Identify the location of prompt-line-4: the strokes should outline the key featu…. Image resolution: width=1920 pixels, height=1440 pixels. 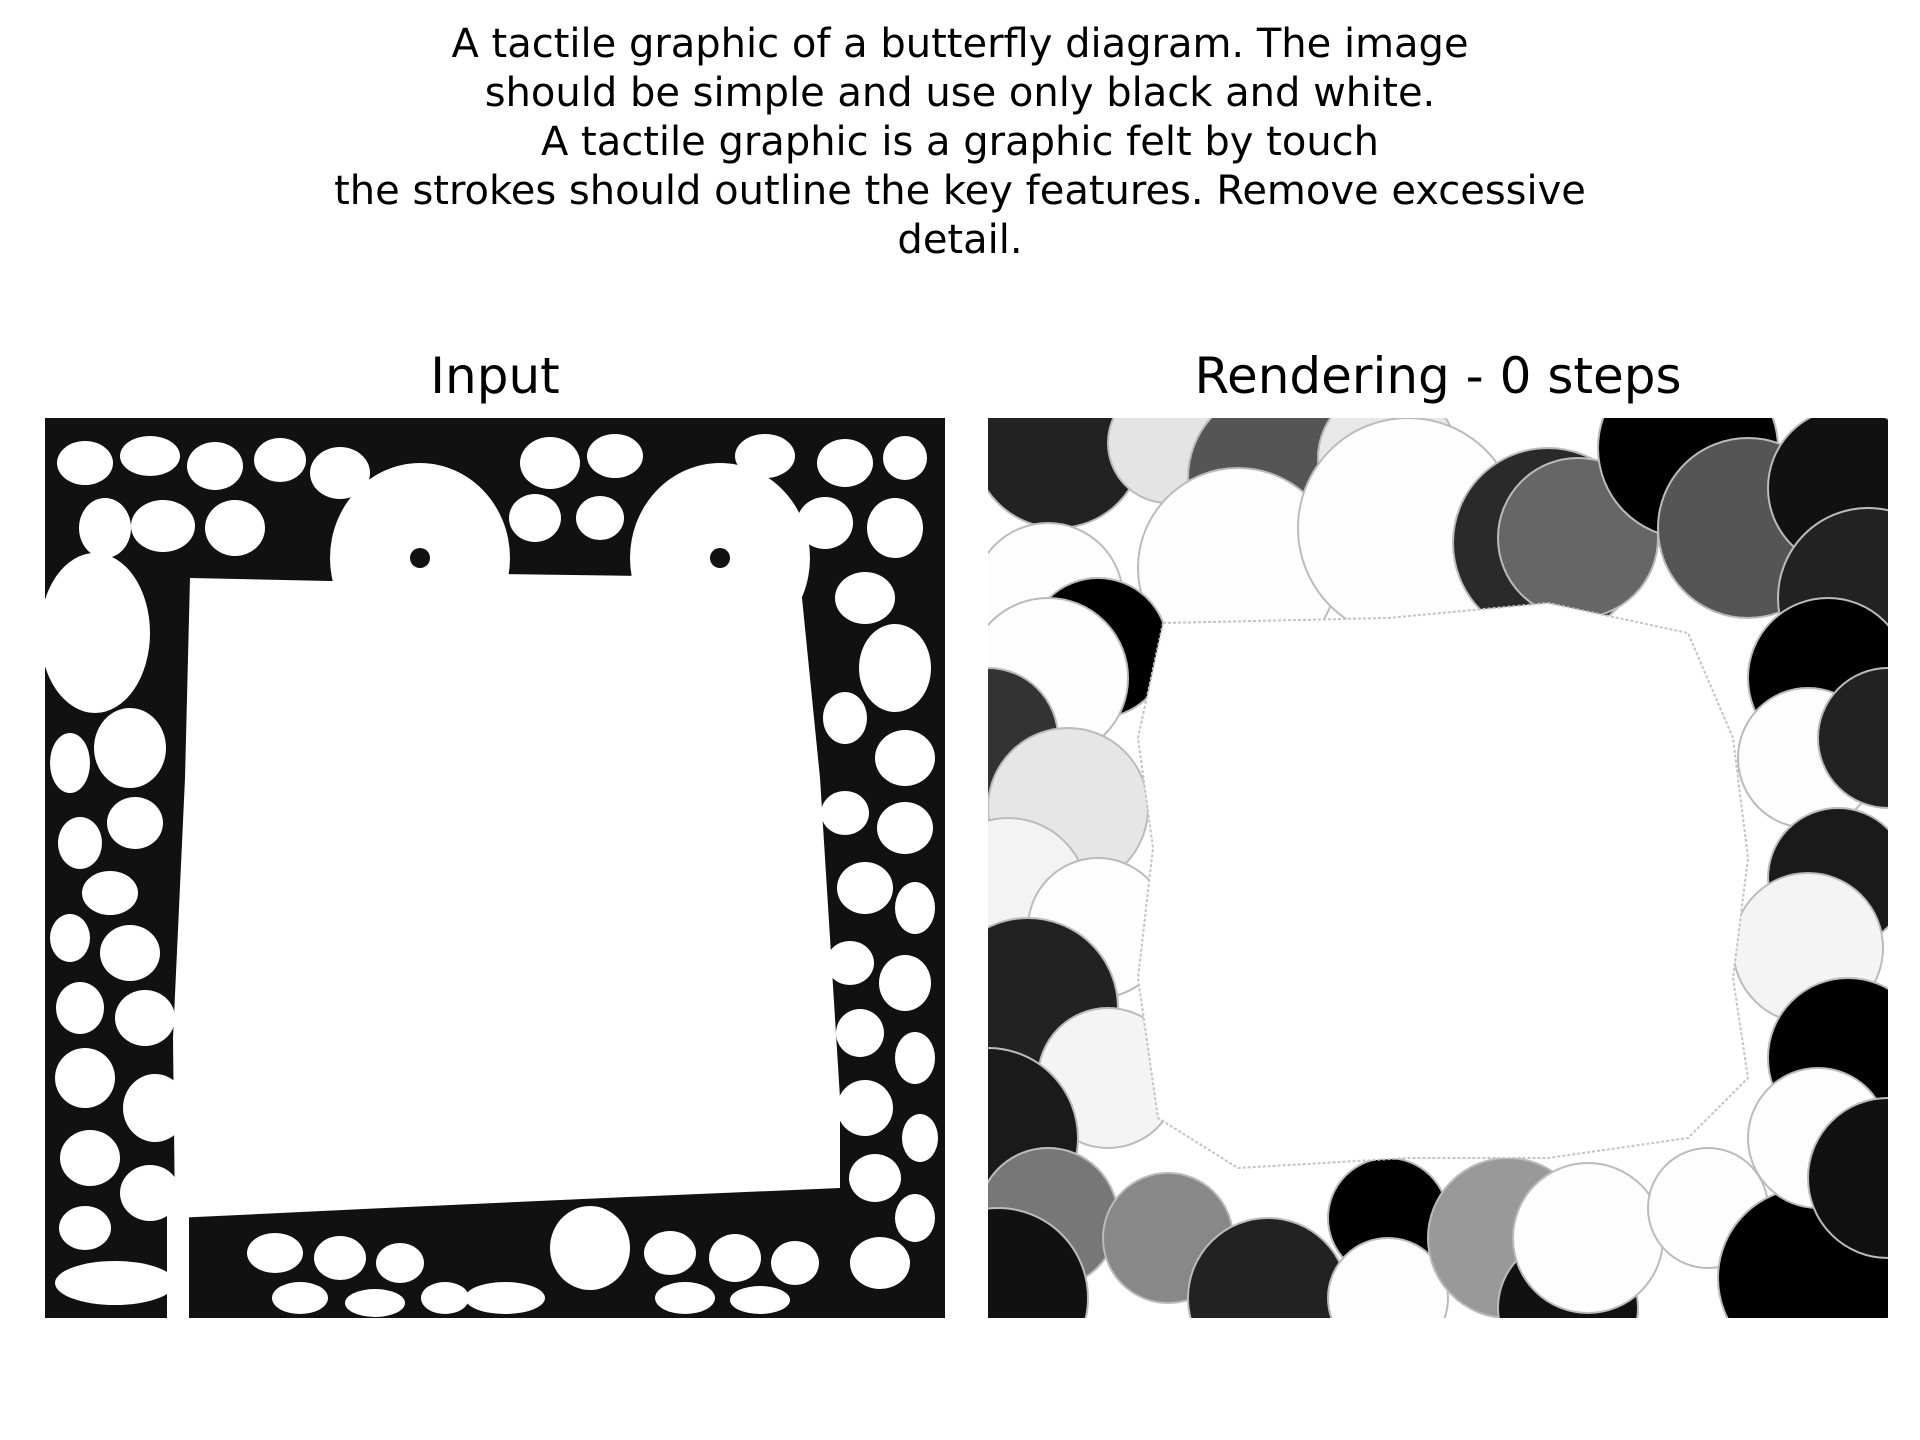
(960, 191).